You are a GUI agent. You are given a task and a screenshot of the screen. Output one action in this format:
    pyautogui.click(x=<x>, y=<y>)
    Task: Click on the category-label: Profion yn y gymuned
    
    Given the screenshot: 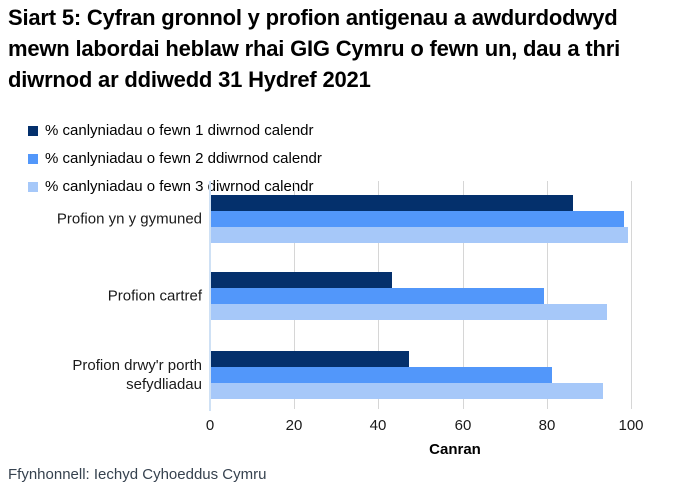 What is the action you would take?
    pyautogui.click(x=129, y=219)
    